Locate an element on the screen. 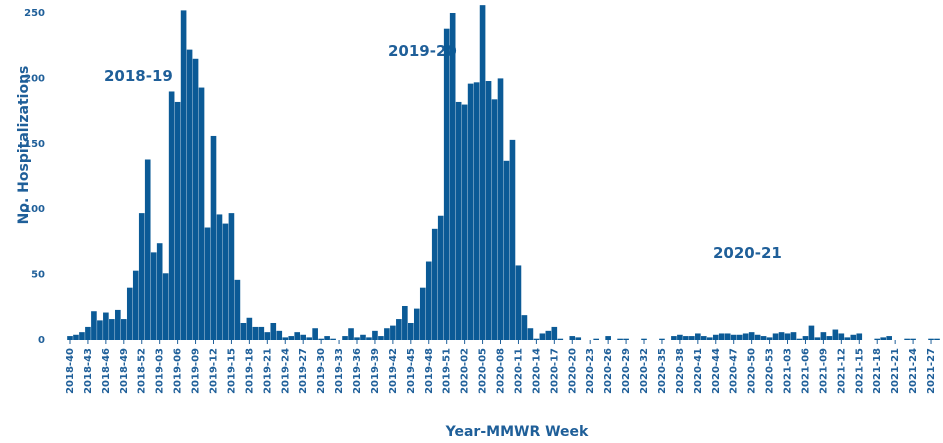  annotation: 2018-19 is located at coordinates (138, 76).